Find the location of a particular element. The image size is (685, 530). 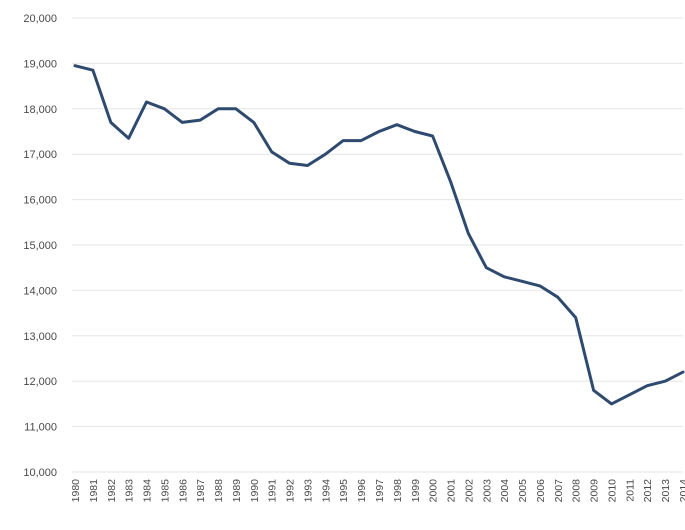

x-tick-label: 1998 is located at coordinates (398, 491).